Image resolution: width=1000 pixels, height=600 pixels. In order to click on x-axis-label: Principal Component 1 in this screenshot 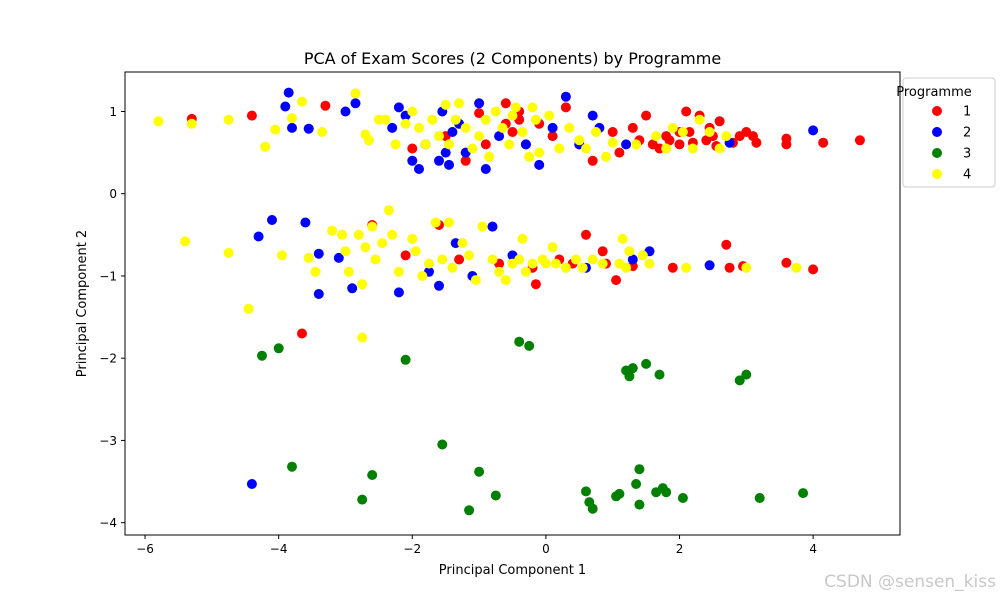, I will do `click(512, 570)`.